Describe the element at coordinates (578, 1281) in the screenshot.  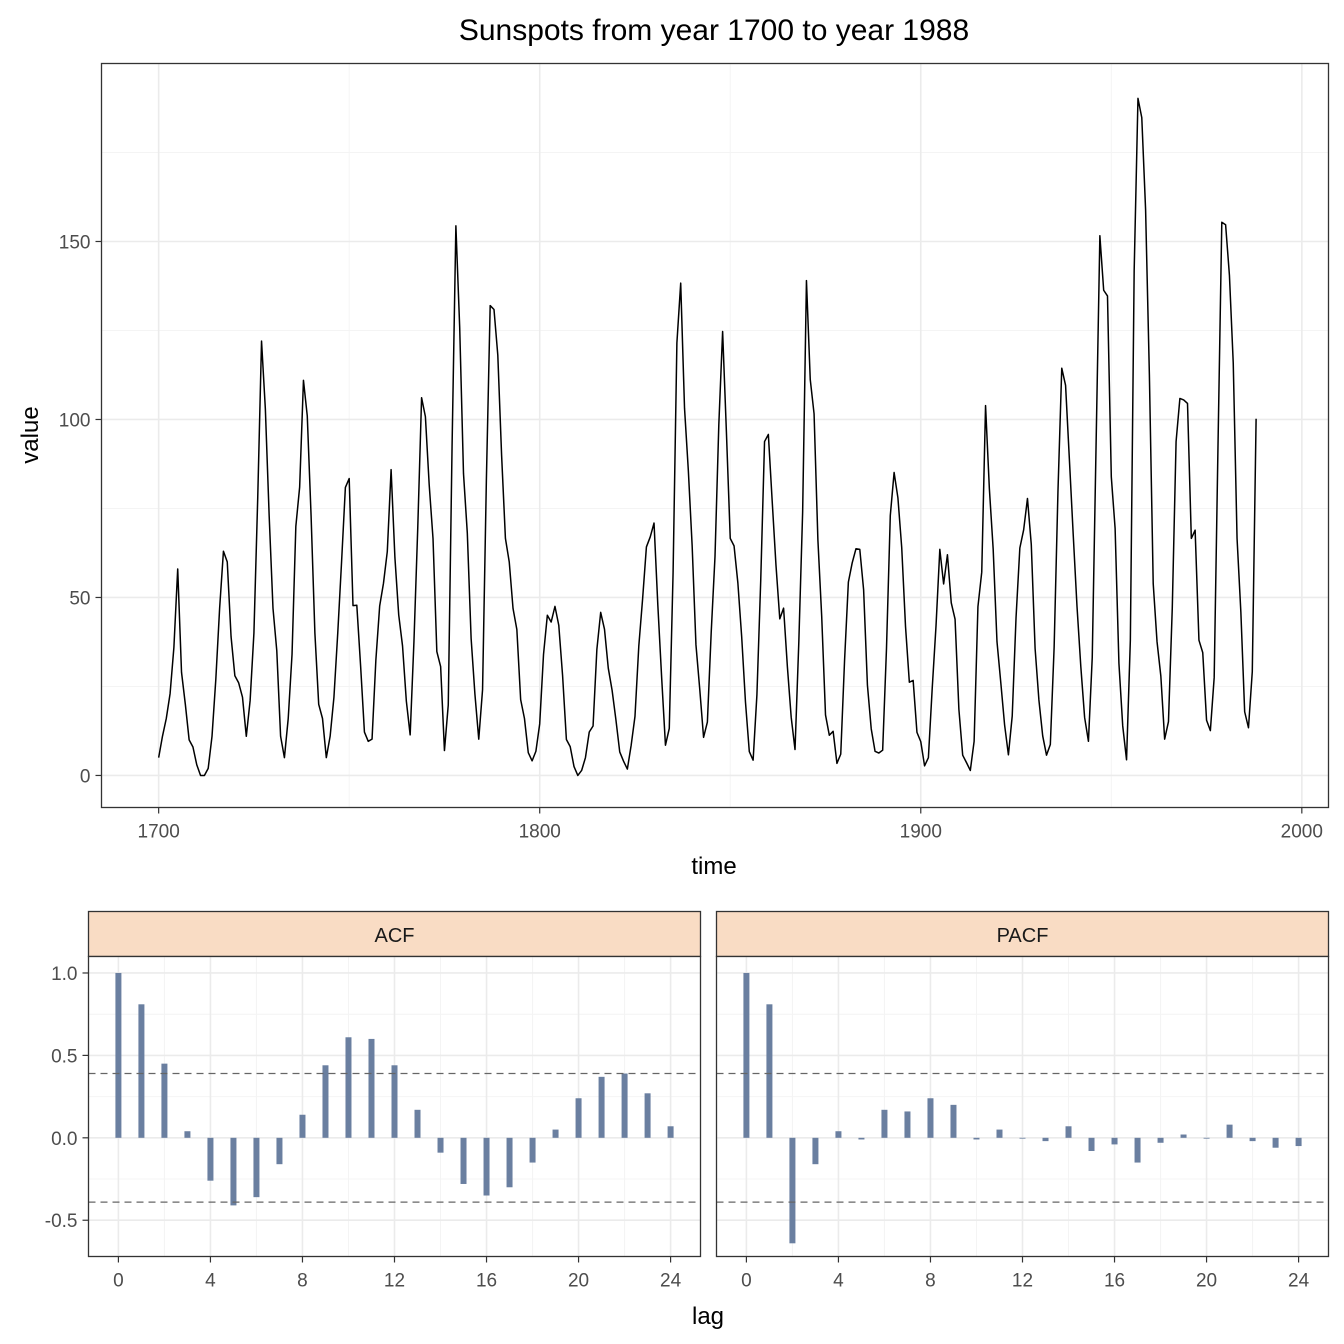
I see `acf-x-tick-label: 20` at that location.